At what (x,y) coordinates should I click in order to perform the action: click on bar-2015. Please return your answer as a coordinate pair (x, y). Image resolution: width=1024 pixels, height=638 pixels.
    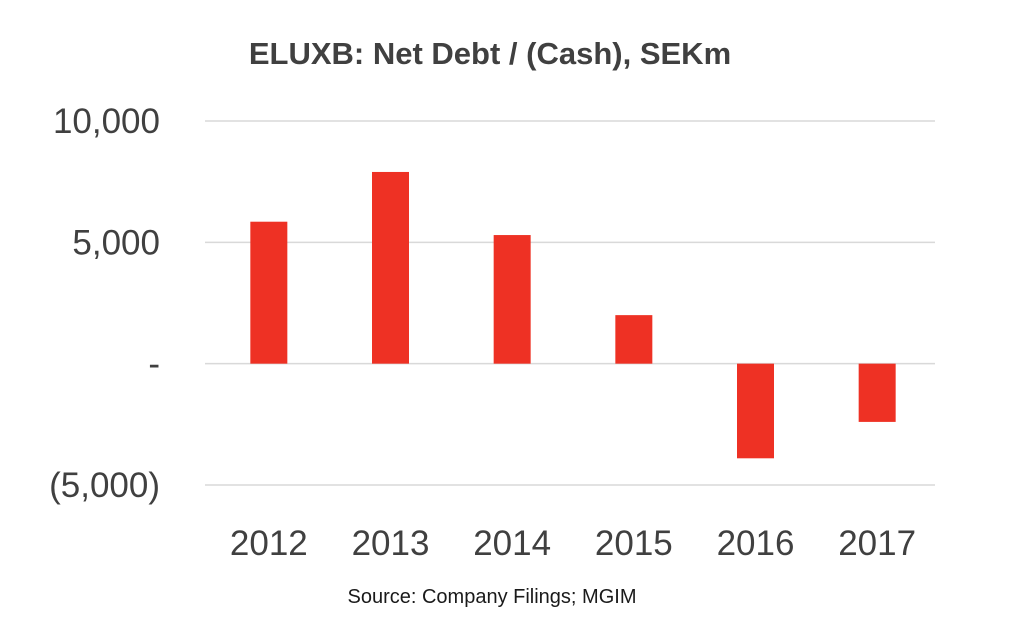
    Looking at the image, I should click on (634, 339).